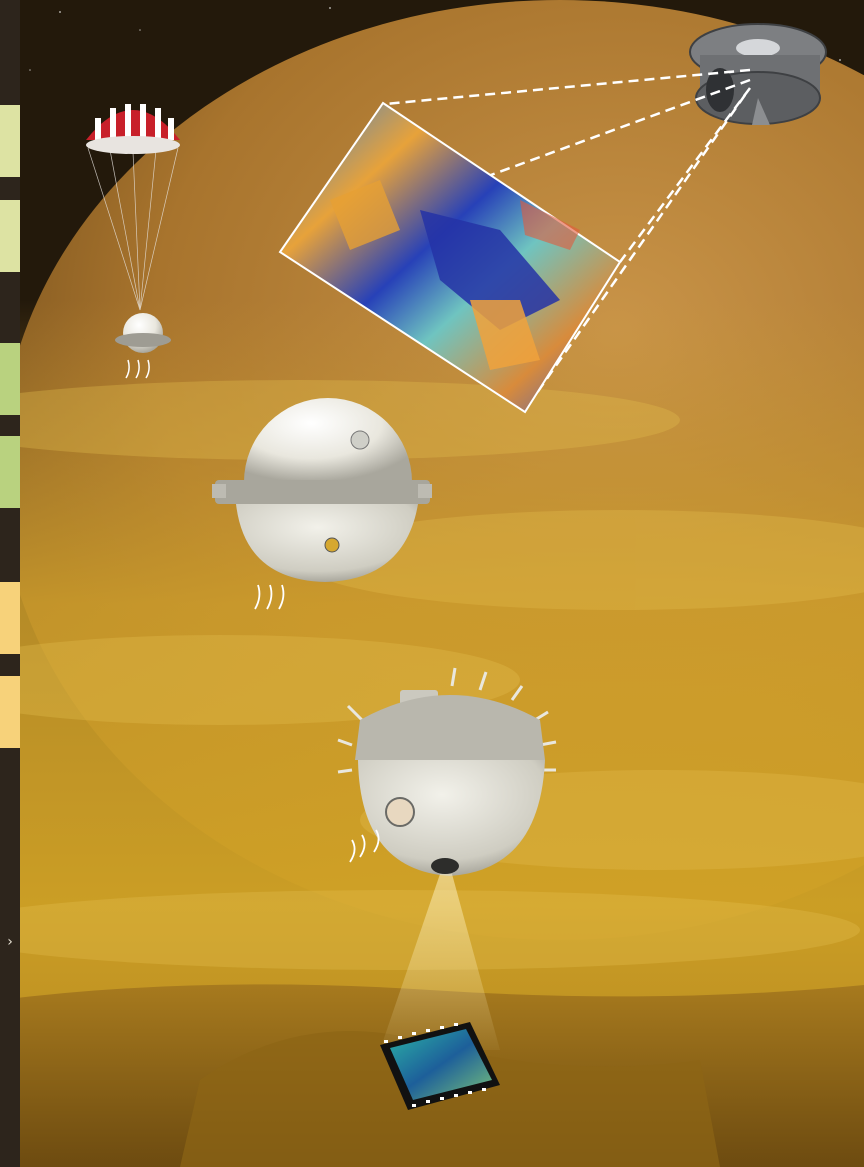  I want to click on radar-surface-map, so click(450, 257).